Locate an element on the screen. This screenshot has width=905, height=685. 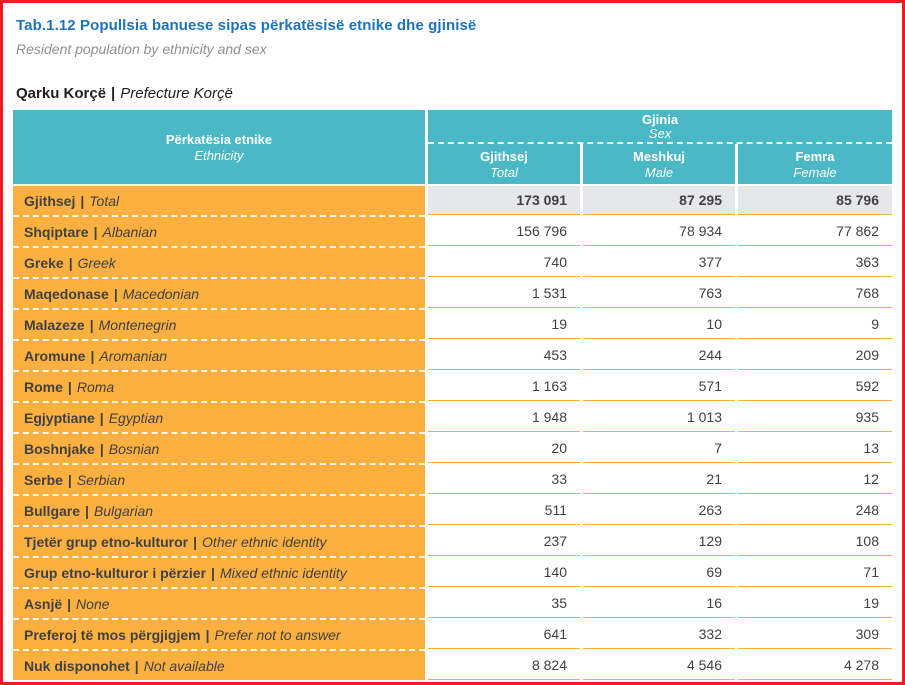
female-value-cell: 108 is located at coordinates (815, 540).